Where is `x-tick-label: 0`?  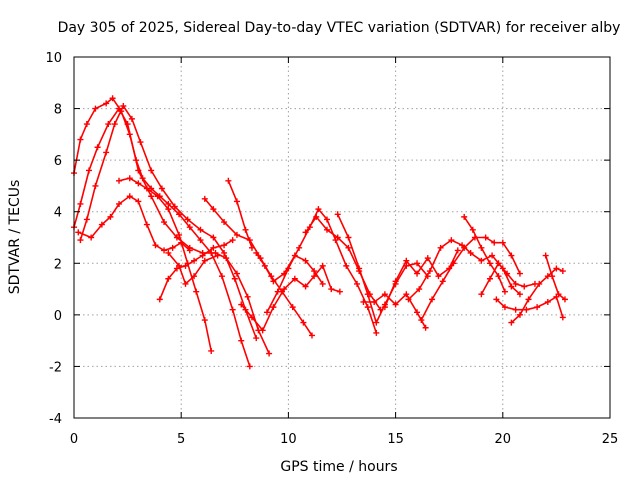 x-tick-label: 0 is located at coordinates (74, 439).